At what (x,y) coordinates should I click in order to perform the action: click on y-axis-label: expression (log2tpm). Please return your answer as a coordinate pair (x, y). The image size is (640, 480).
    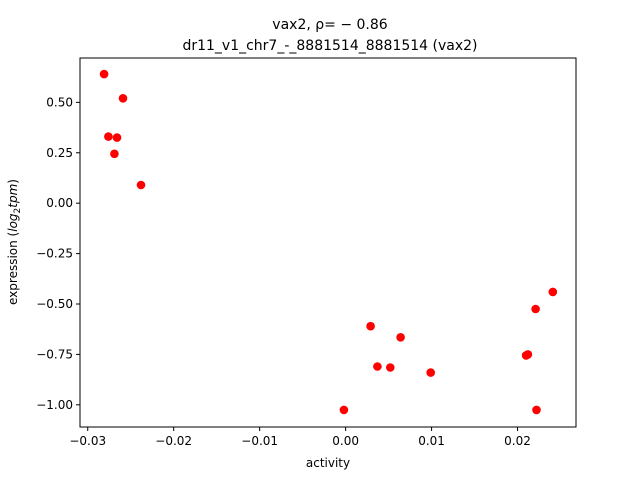
    Looking at the image, I should click on (14, 242).